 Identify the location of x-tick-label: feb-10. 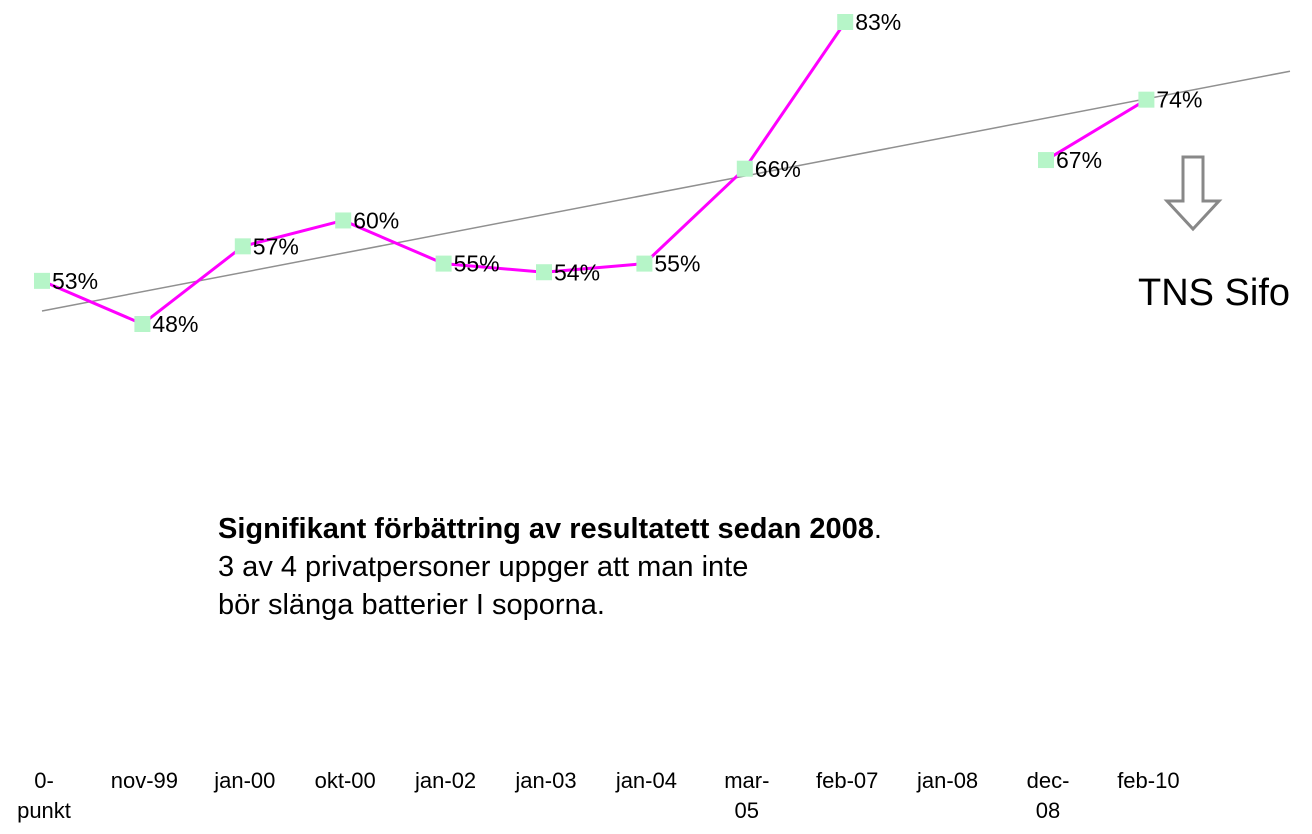
(1148, 780).